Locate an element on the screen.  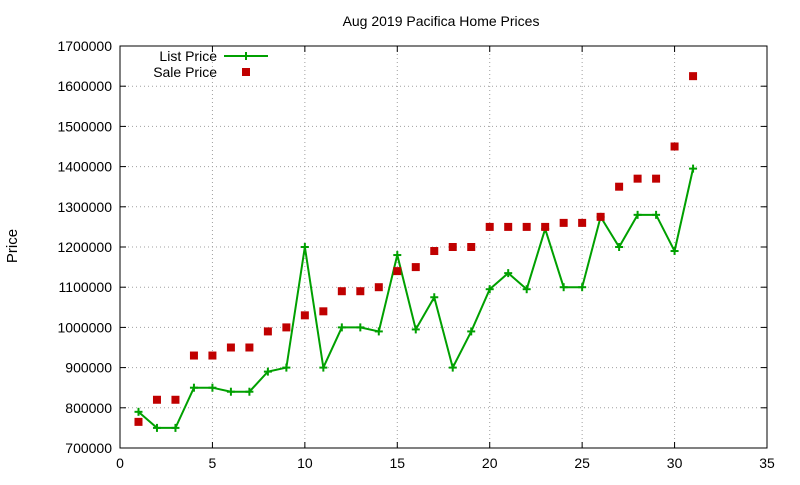
x-tick-label: 20 is located at coordinates (490, 463).